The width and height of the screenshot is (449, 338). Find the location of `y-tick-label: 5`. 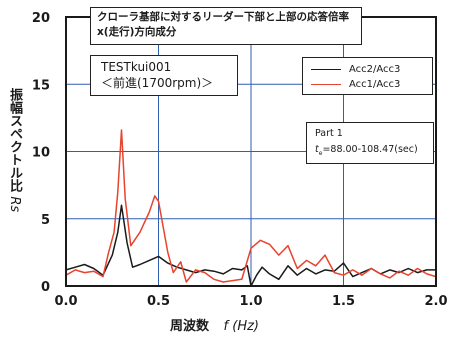

y-tick-label: 5 is located at coordinates (45, 220).